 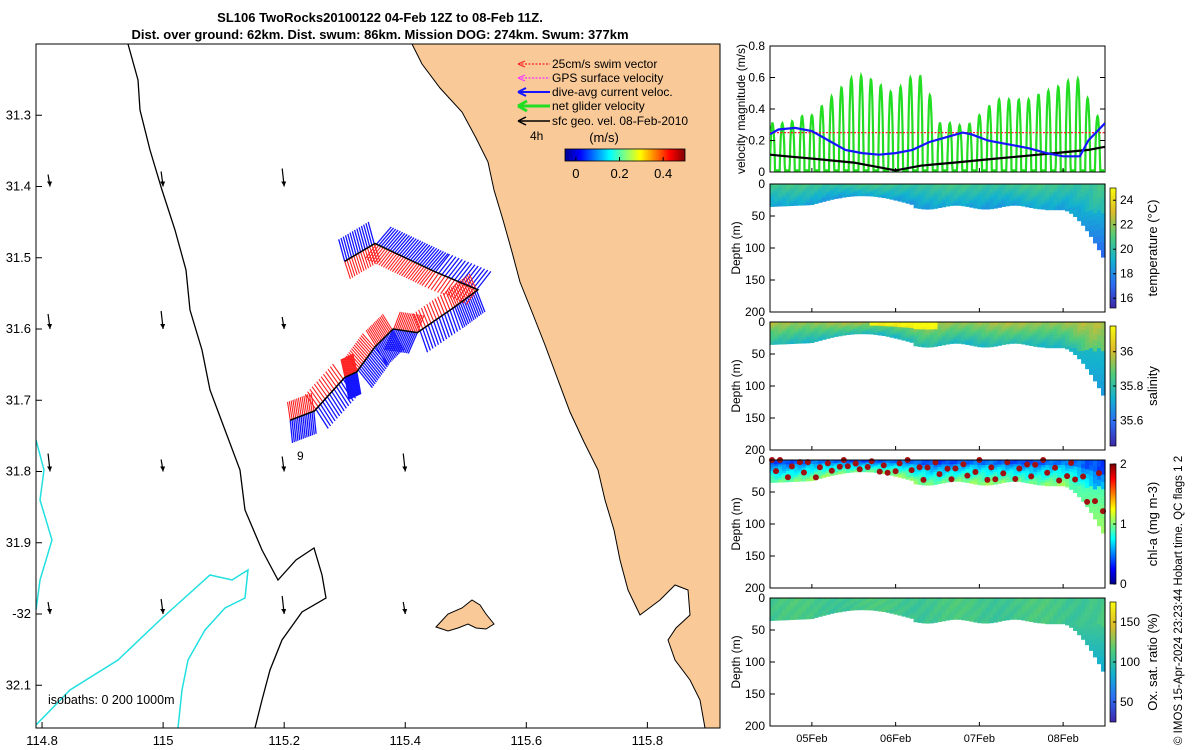 I want to click on section-ytick-label: 100, so click(x=755, y=662).